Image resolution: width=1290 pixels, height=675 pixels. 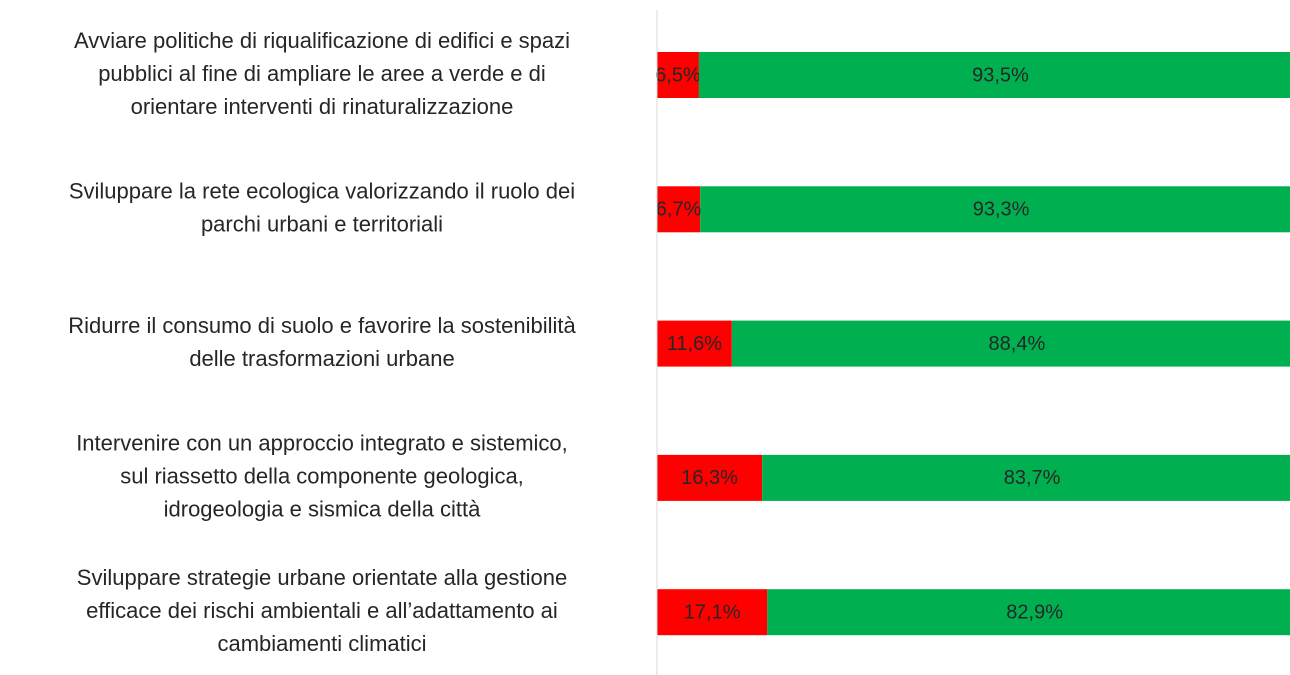 I want to click on value-label: 6,7%, so click(x=679, y=210).